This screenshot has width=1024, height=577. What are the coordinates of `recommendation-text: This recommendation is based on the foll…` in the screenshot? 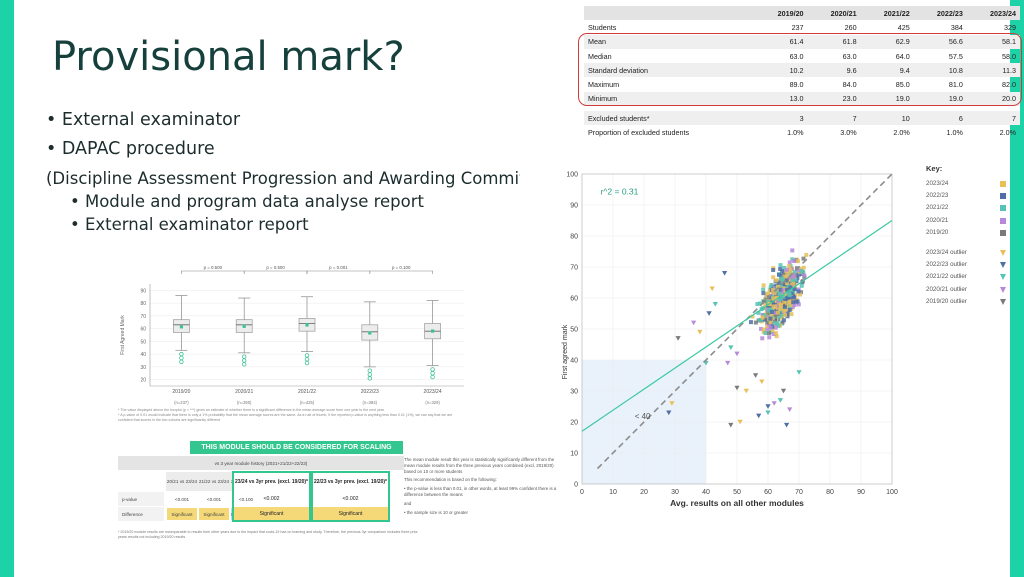 It's located at (450, 480).